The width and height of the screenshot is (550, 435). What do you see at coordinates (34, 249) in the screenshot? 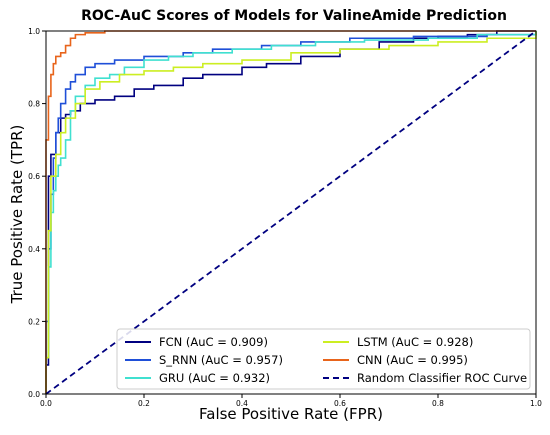
I see `y-tick-label: 0.4` at bounding box center [34, 249].